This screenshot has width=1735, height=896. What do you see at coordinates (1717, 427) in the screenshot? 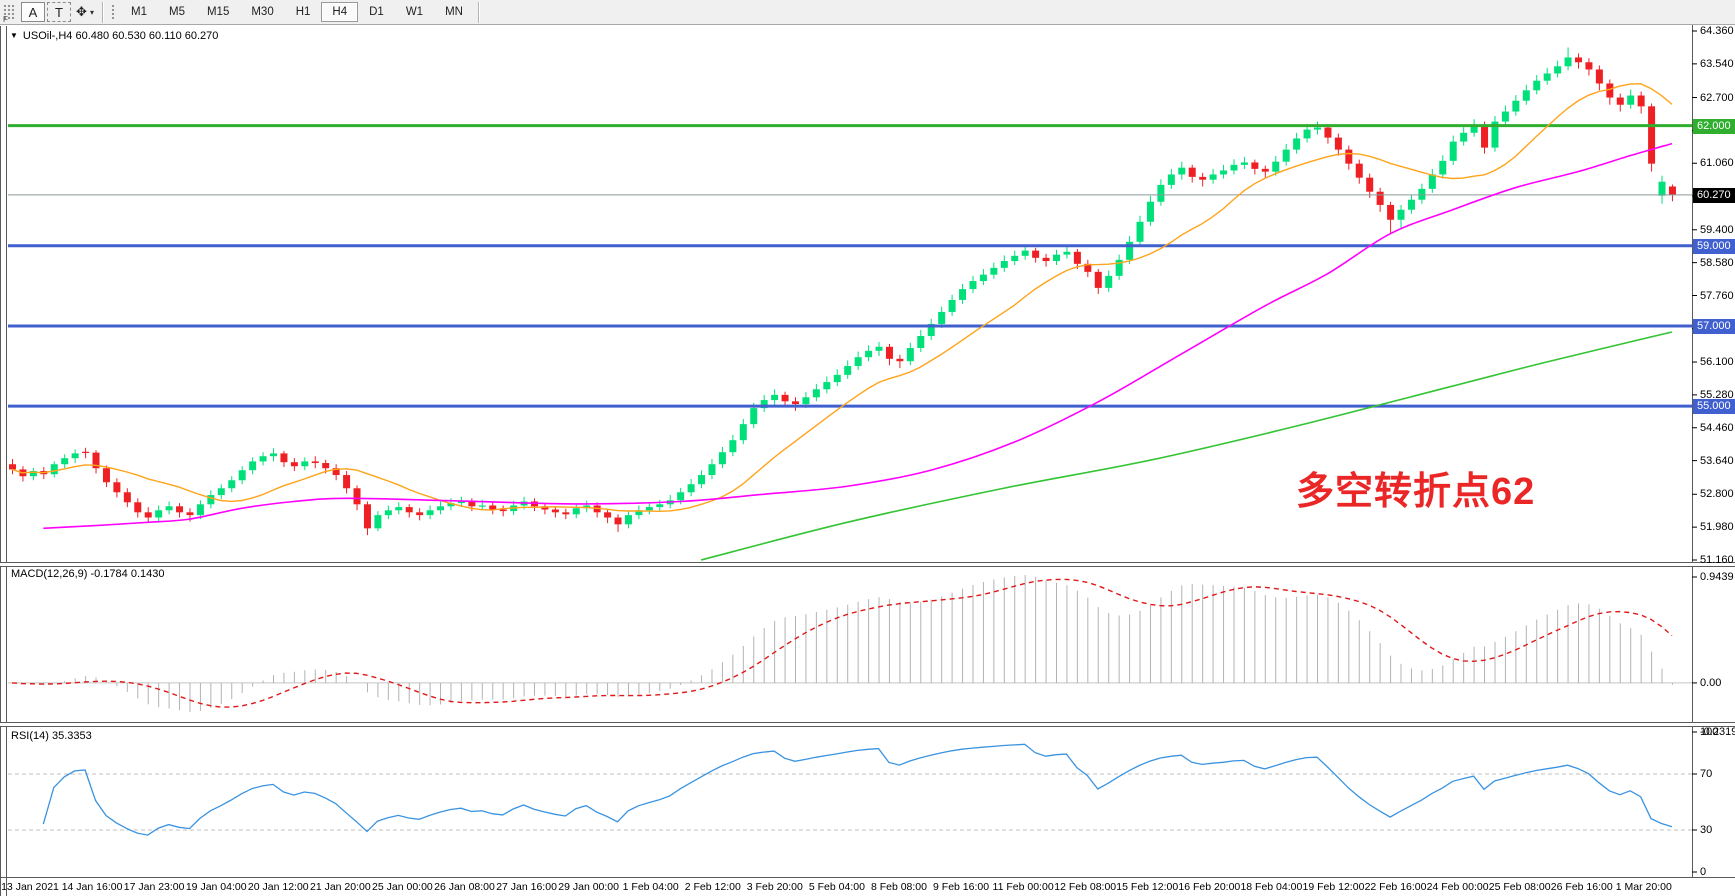
I see `price-axis-tick: 54.460` at bounding box center [1717, 427].